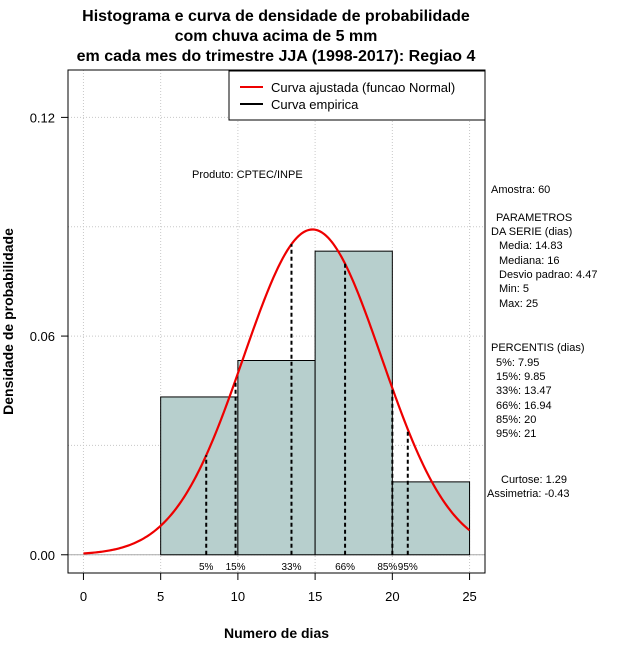 The height and width of the screenshot is (660, 640). What do you see at coordinates (524, 406) in the screenshot?
I see `stats-line: 66%: 16.94` at bounding box center [524, 406].